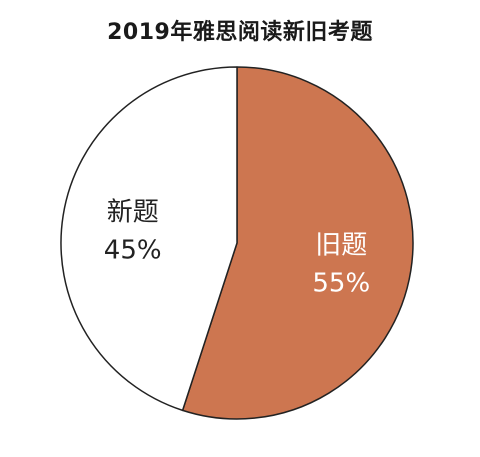  I want to click on chart-title: 2019年雅思阅读新旧考题, so click(240, 32).